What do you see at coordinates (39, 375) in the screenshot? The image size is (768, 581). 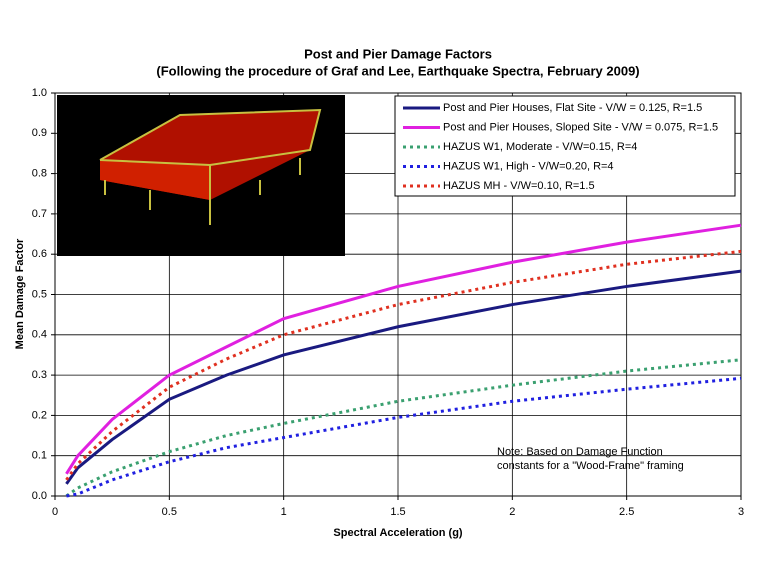 I see `y-tick-label: 0.3` at bounding box center [39, 375].